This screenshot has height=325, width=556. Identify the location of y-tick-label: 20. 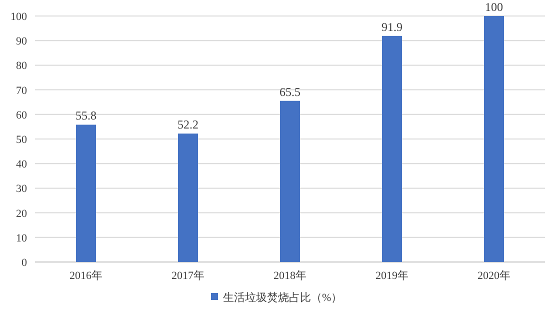
(22, 214).